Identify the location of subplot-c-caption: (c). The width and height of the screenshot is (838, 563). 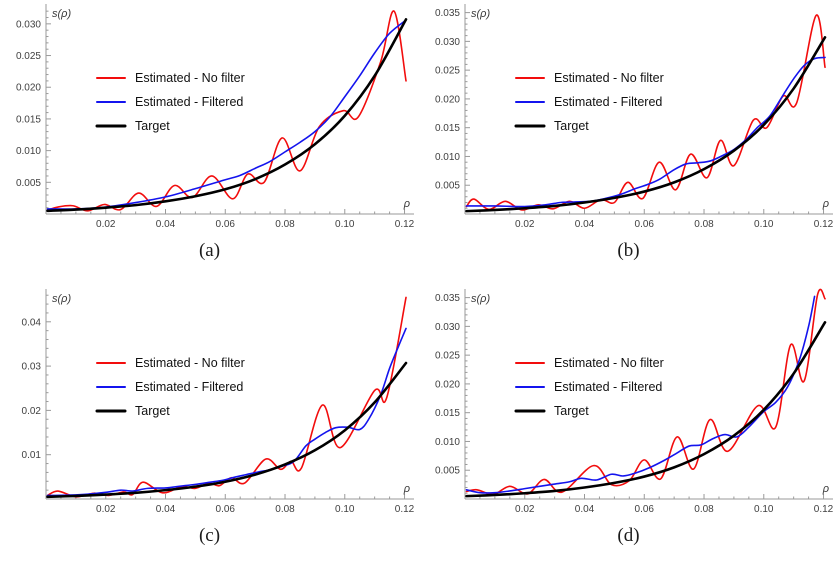
(209, 535).